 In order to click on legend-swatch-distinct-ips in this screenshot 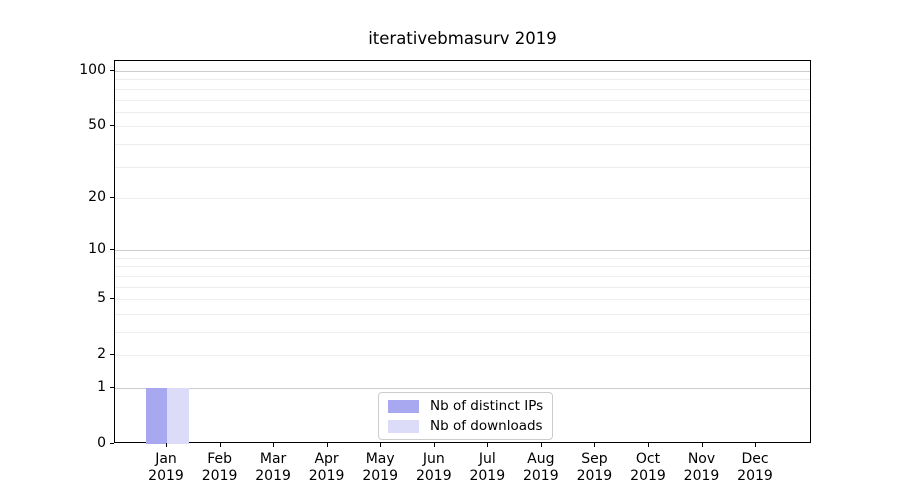, I will do `click(403, 406)`.